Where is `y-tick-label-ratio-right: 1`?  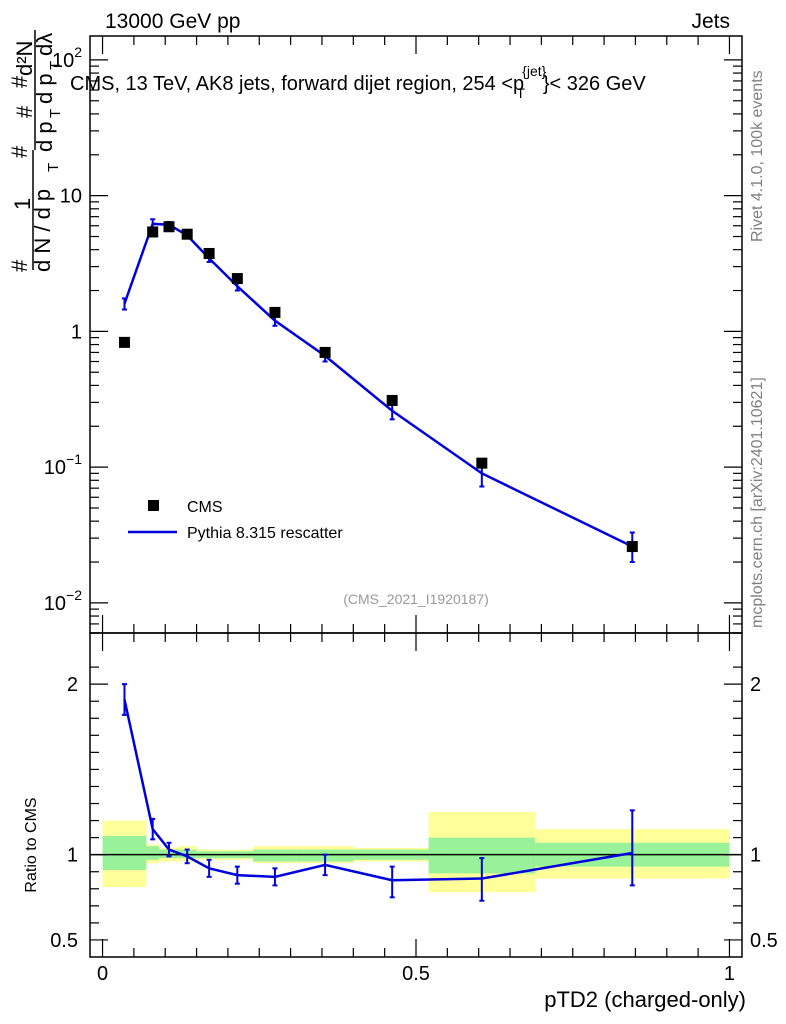
y-tick-label-ratio-right: 1 is located at coordinates (755, 856).